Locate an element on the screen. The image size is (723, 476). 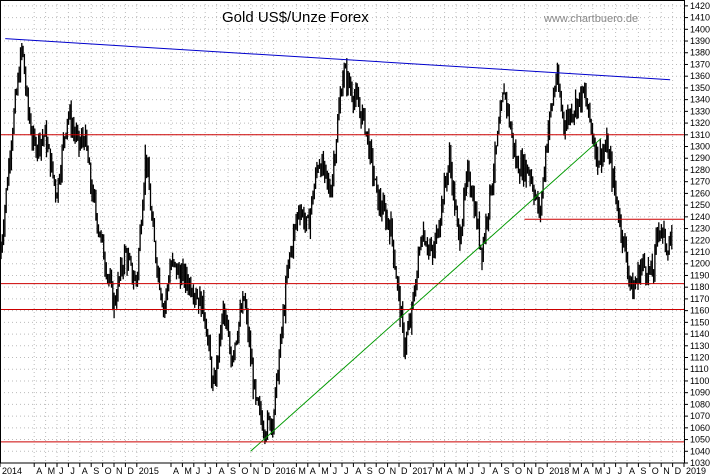
y-tick-label: 1360 is located at coordinates (700, 76).